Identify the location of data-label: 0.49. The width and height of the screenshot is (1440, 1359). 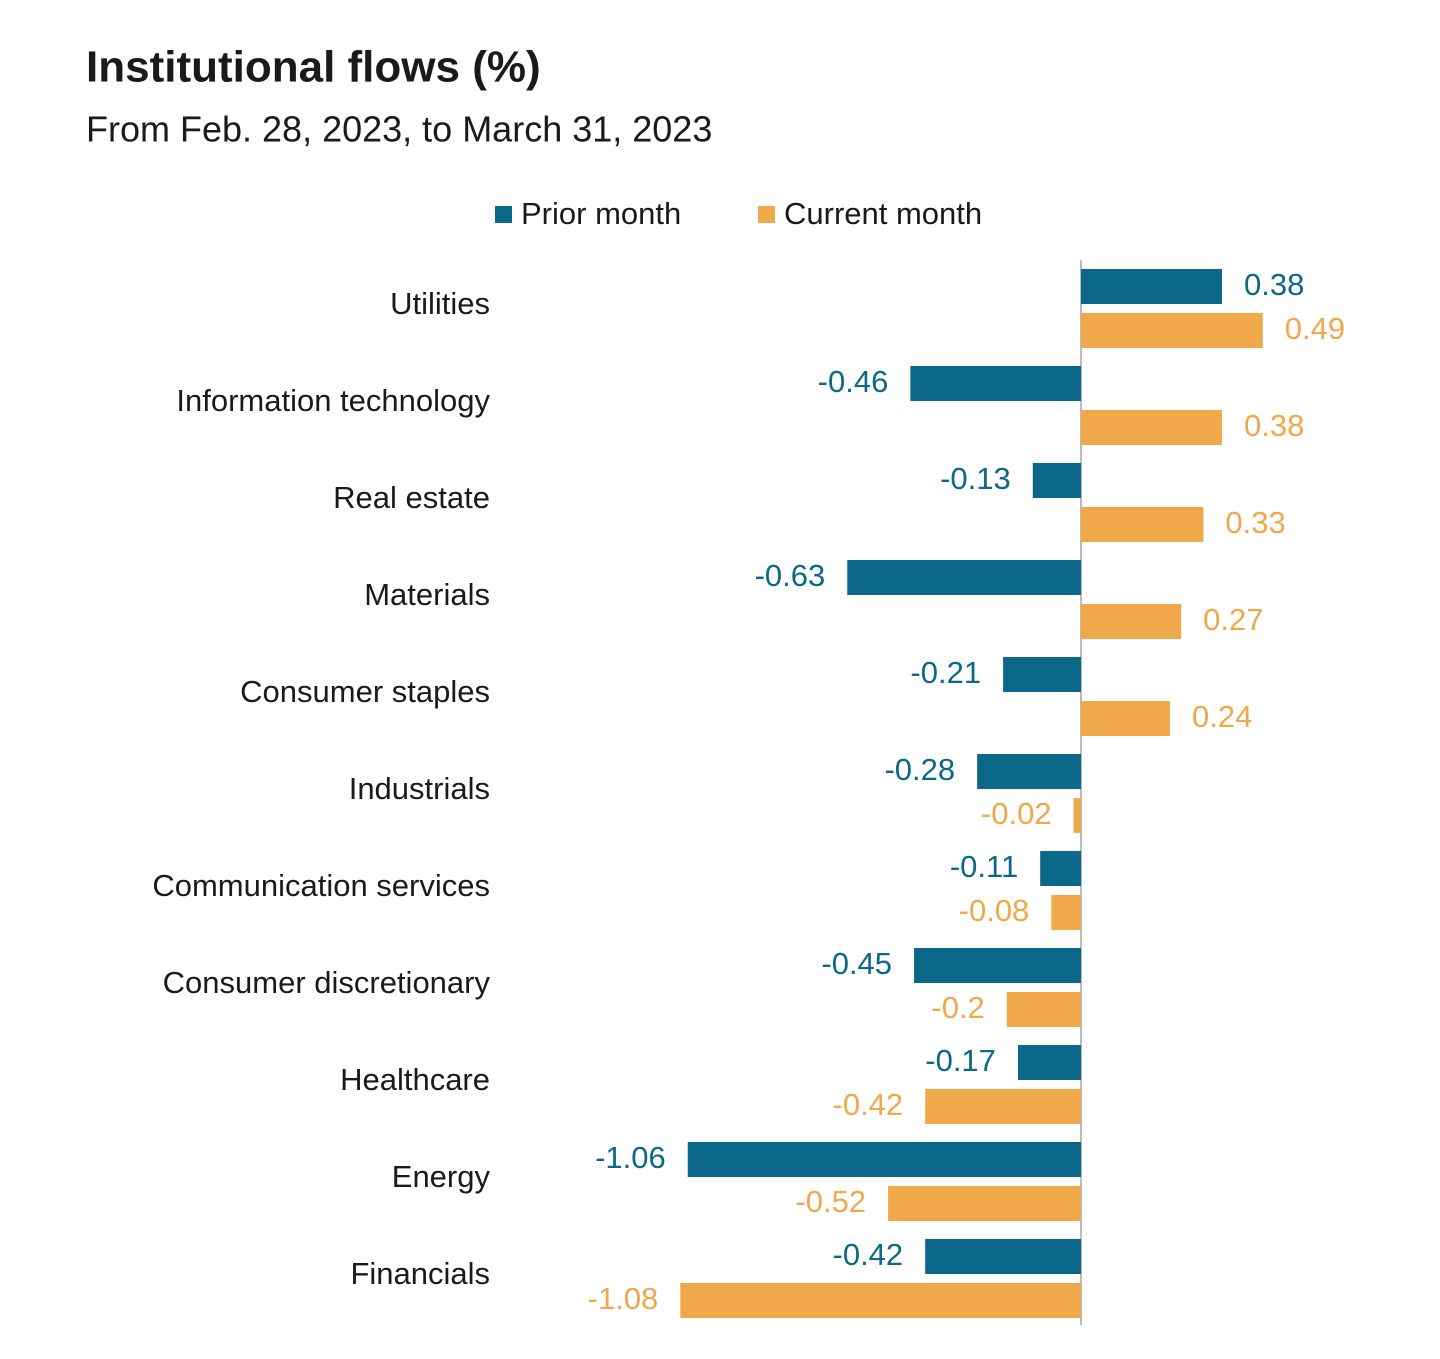
(1315, 328).